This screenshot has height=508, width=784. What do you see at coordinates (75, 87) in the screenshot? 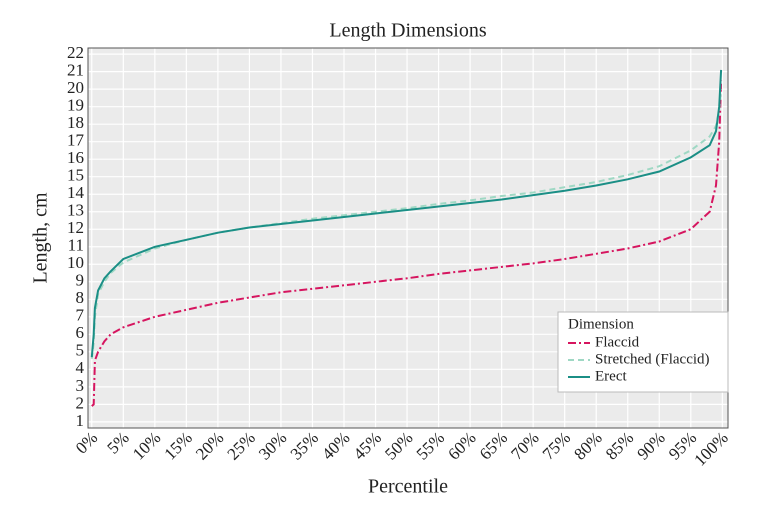
I see `y-tick-label: 20` at bounding box center [75, 87].